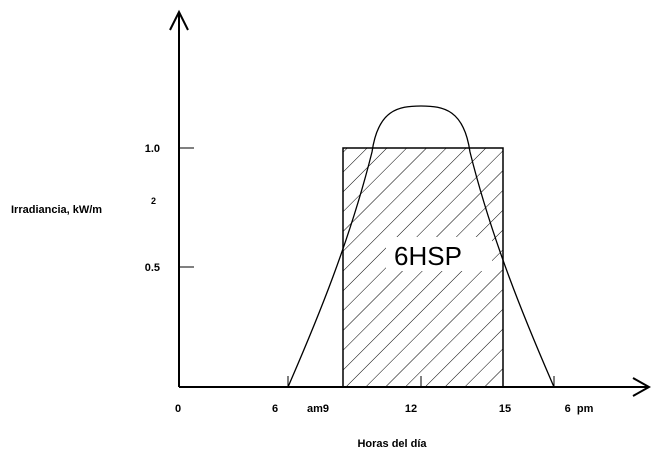 This screenshot has width=651, height=450. What do you see at coordinates (152, 268) in the screenshot?
I see `y-tick-label-0-5: 0.5` at bounding box center [152, 268].